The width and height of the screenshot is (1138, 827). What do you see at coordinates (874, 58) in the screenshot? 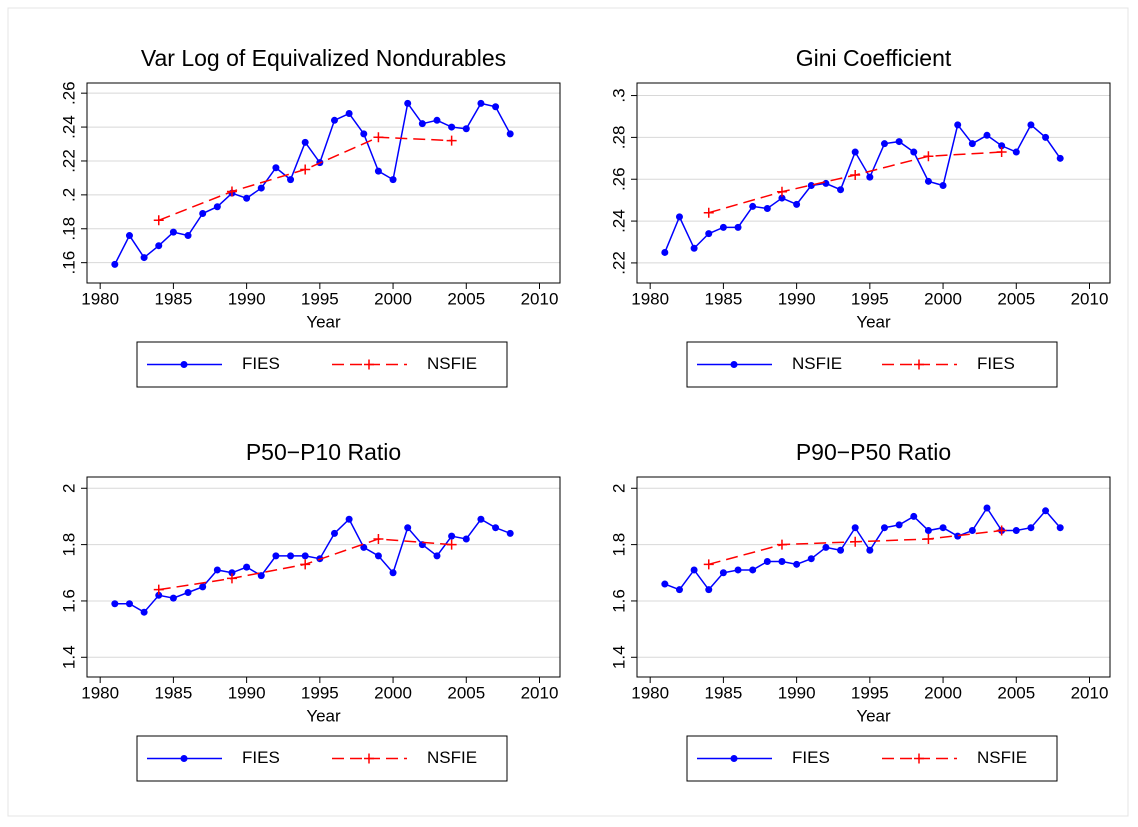
I see `chart-title: Gini Coefficient` at bounding box center [874, 58].